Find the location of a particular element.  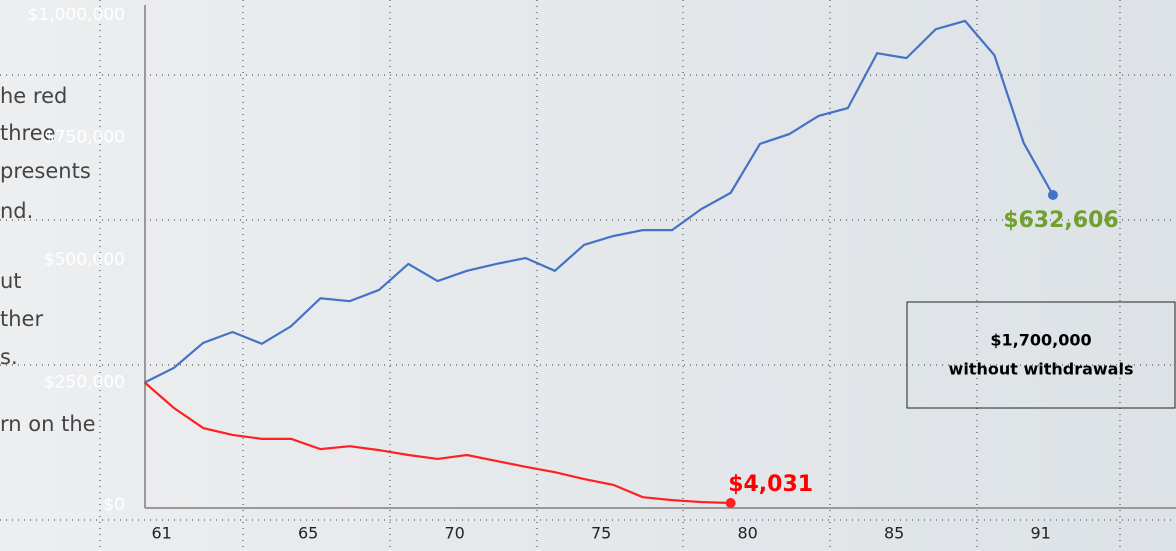

x-tick-label: 91 is located at coordinates (1040, 533).